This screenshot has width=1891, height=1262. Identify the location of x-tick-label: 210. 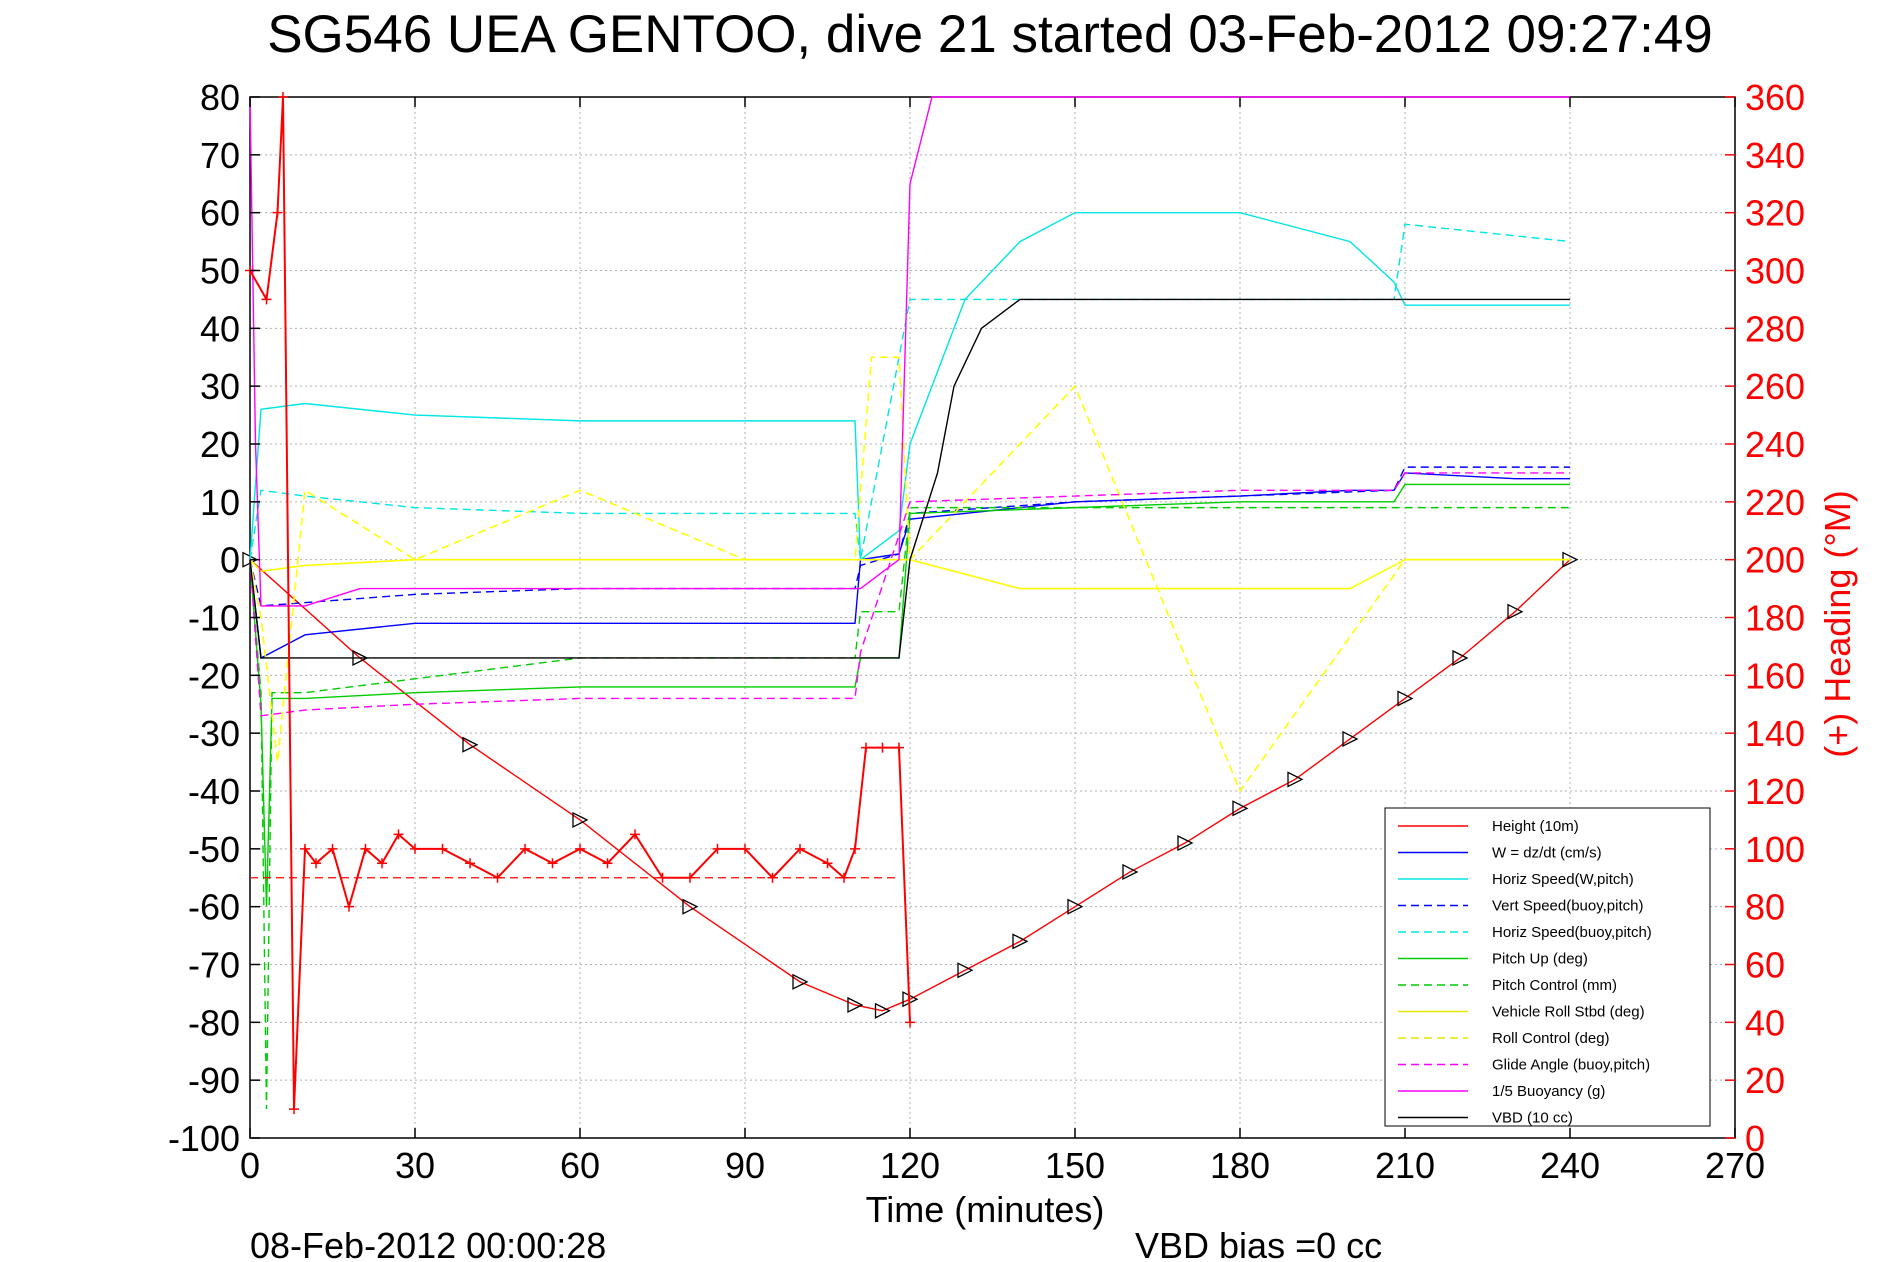
(1405, 1165).